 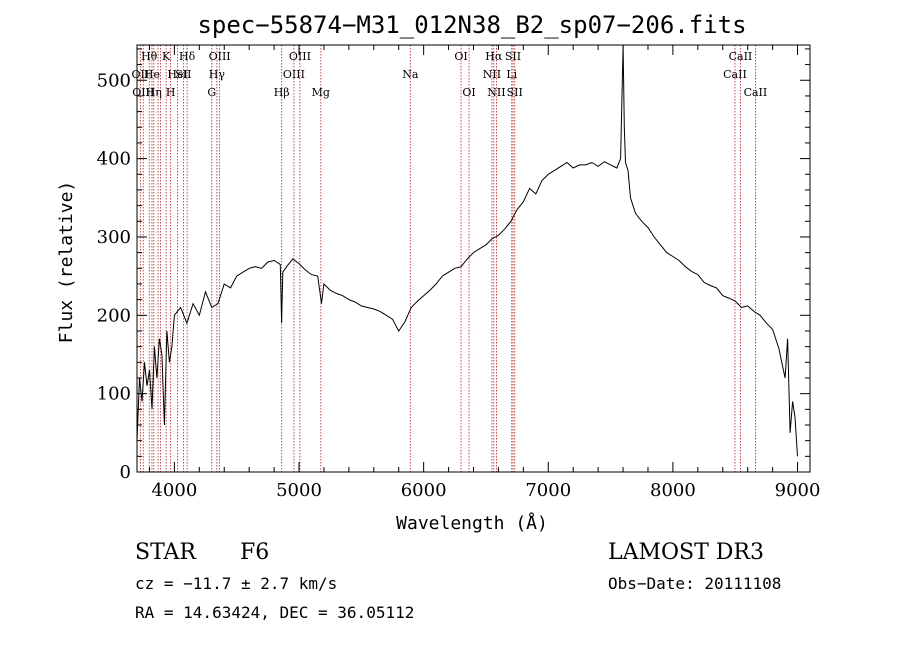 What do you see at coordinates (154, 92) in the screenshot?
I see `line-label-4: Hη` at bounding box center [154, 92].